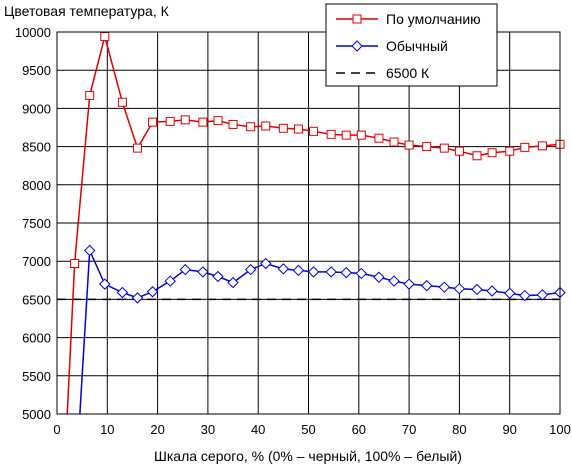 Image resolution: width=572 pixels, height=467 pixels. I want to click on legend-label: По умолчанию, so click(433, 19).